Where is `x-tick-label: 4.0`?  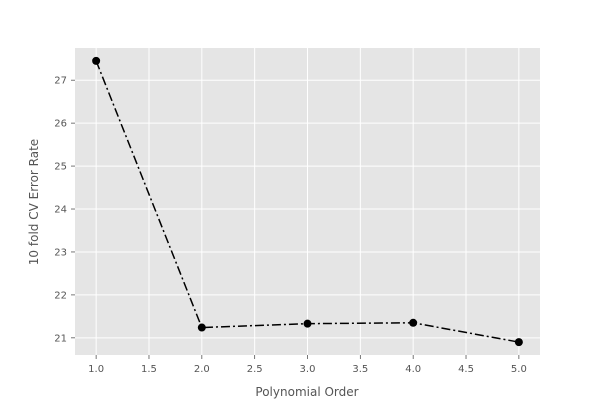 x-tick-label: 4.0 is located at coordinates (413, 369).